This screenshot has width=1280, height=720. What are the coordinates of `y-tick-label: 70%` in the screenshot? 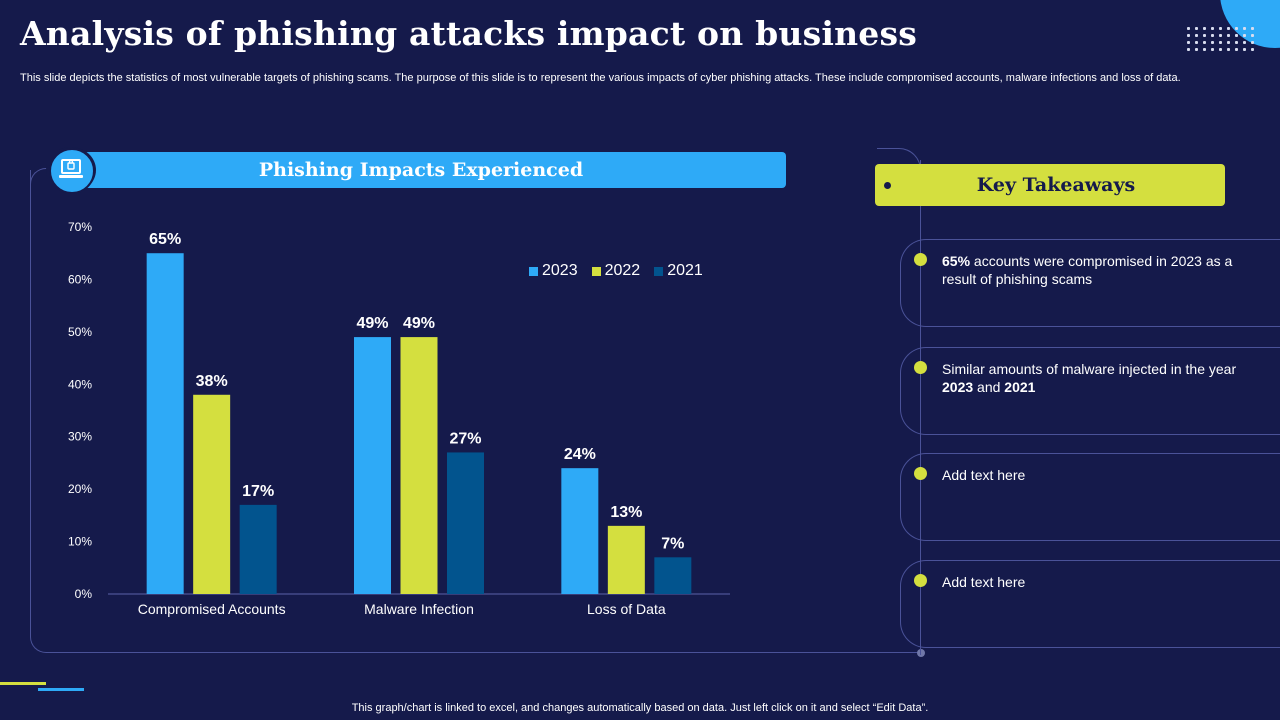 It's located at (80, 227).